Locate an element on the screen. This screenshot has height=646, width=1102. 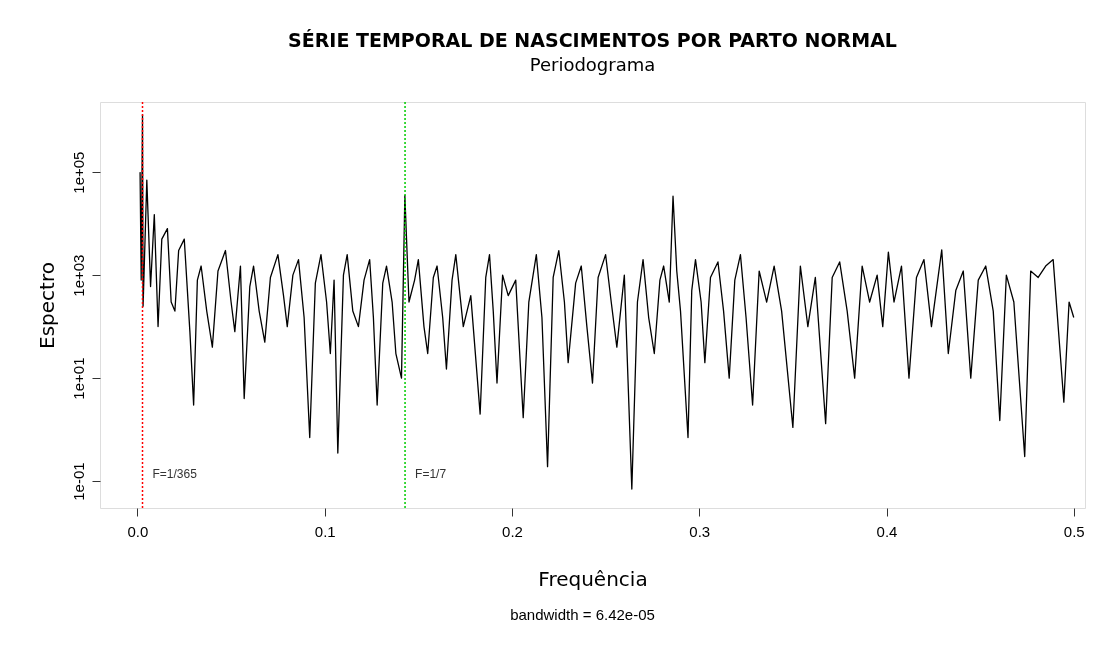
text: bandwidth = 6.42e-05 is located at coordinates (582, 614).